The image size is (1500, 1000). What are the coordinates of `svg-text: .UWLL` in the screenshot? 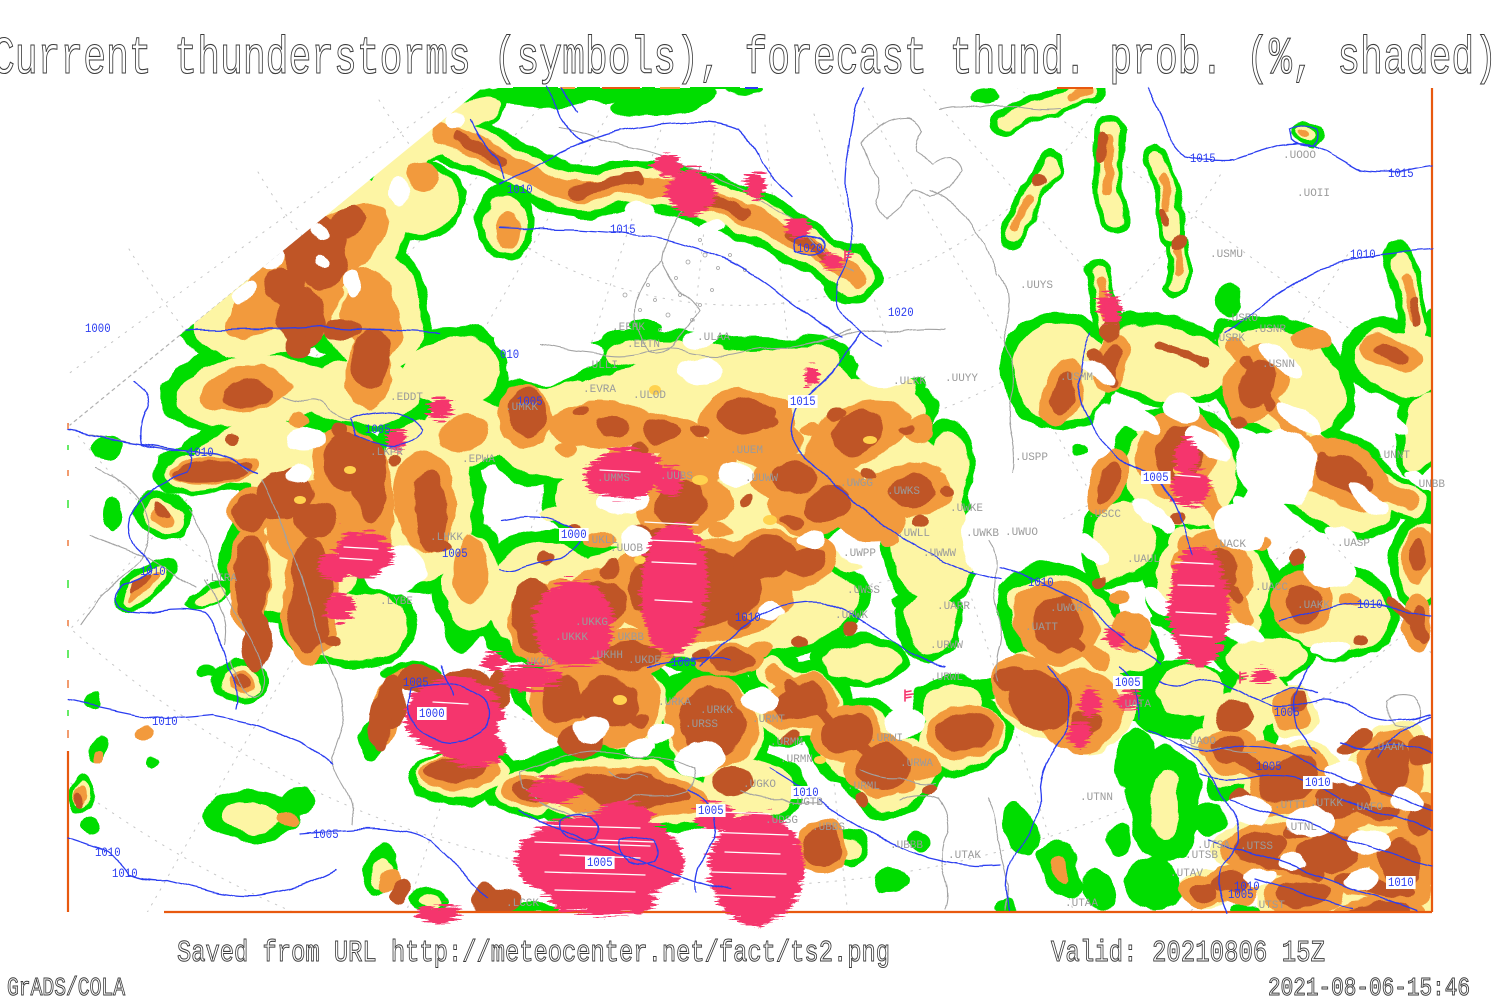 It's located at (913, 534).